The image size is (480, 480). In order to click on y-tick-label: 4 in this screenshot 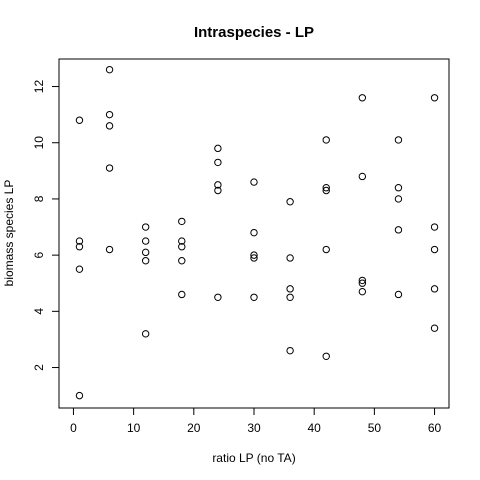, I will do `click(39, 311)`.